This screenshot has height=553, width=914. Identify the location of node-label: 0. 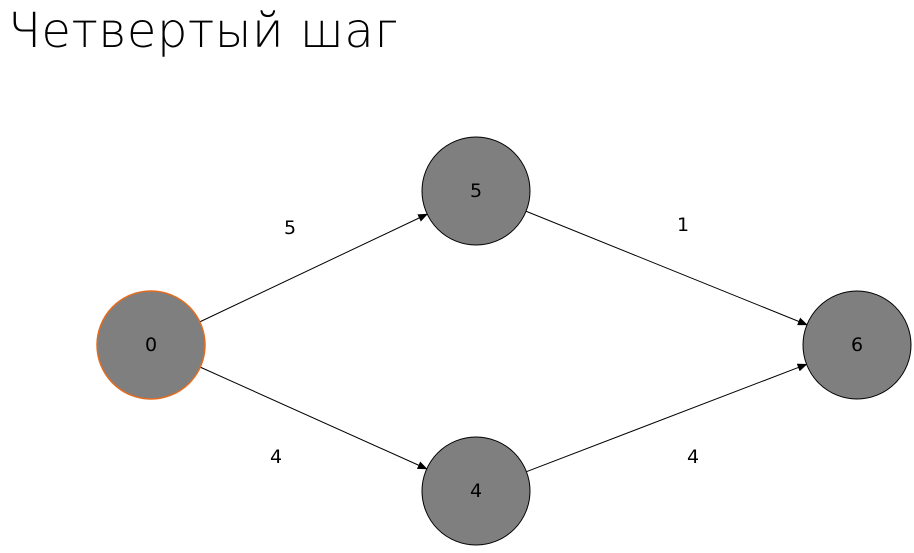
(151, 345).